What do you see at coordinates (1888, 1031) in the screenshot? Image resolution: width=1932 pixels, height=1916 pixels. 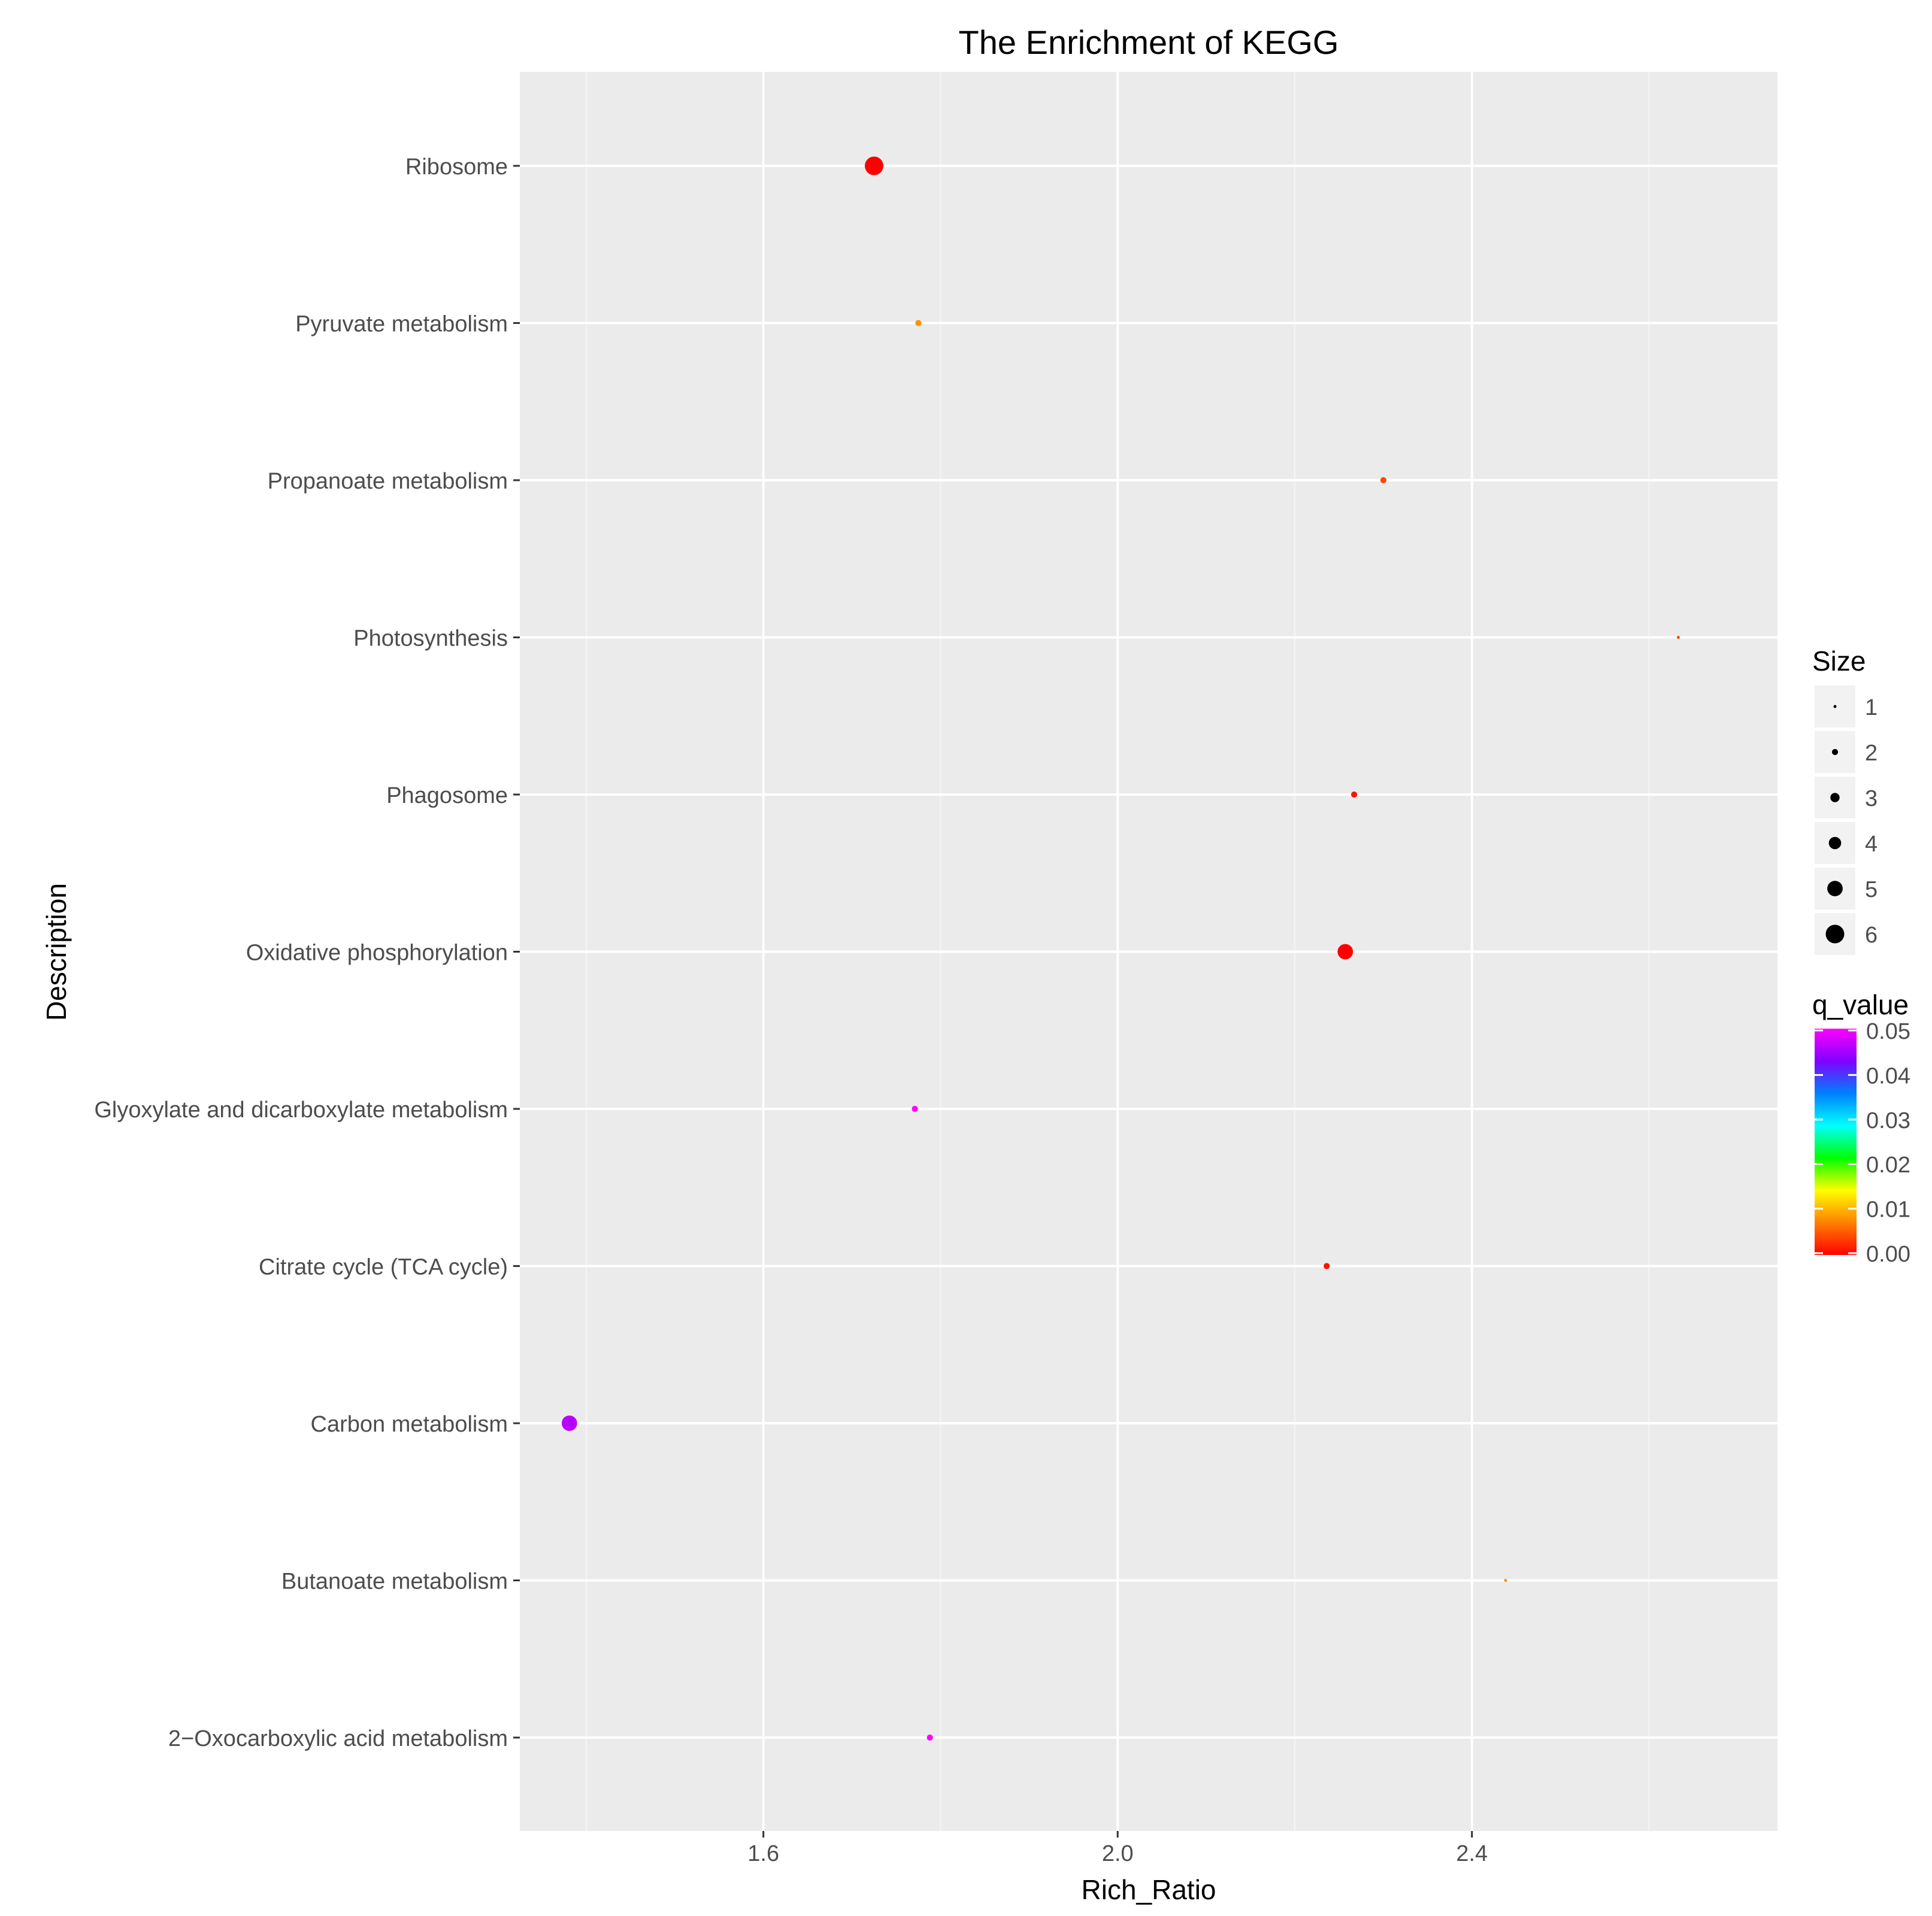 I see `colorbar-tick-label: 0.05` at bounding box center [1888, 1031].